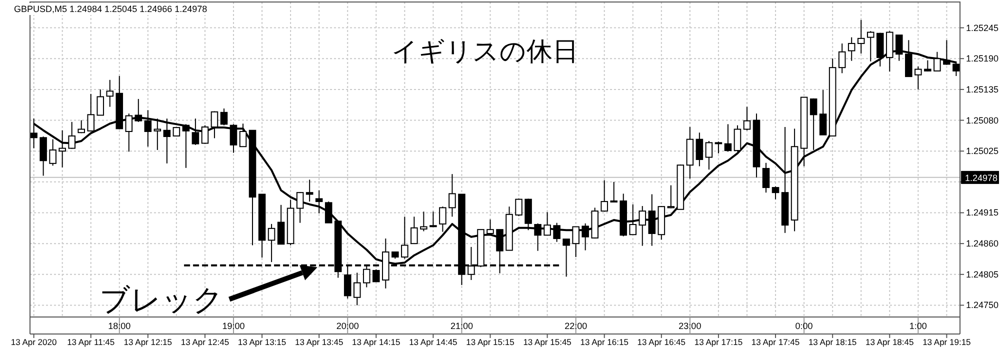  Describe the element at coordinates (485, 52) in the screenshot. I see `annotation: イギリスの休日` at that location.